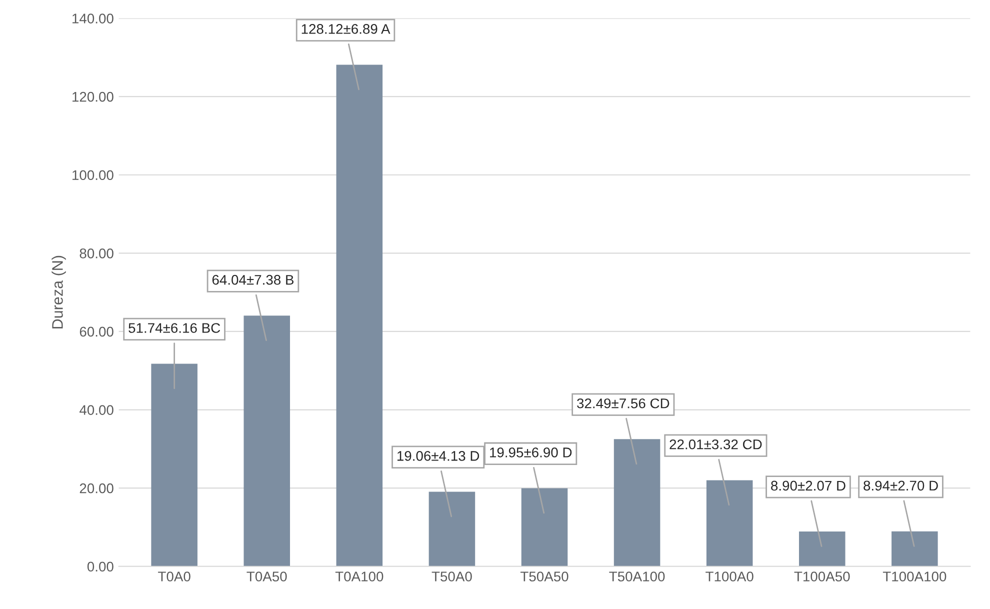  I want to click on x-tick-label: T100A0, so click(730, 577).